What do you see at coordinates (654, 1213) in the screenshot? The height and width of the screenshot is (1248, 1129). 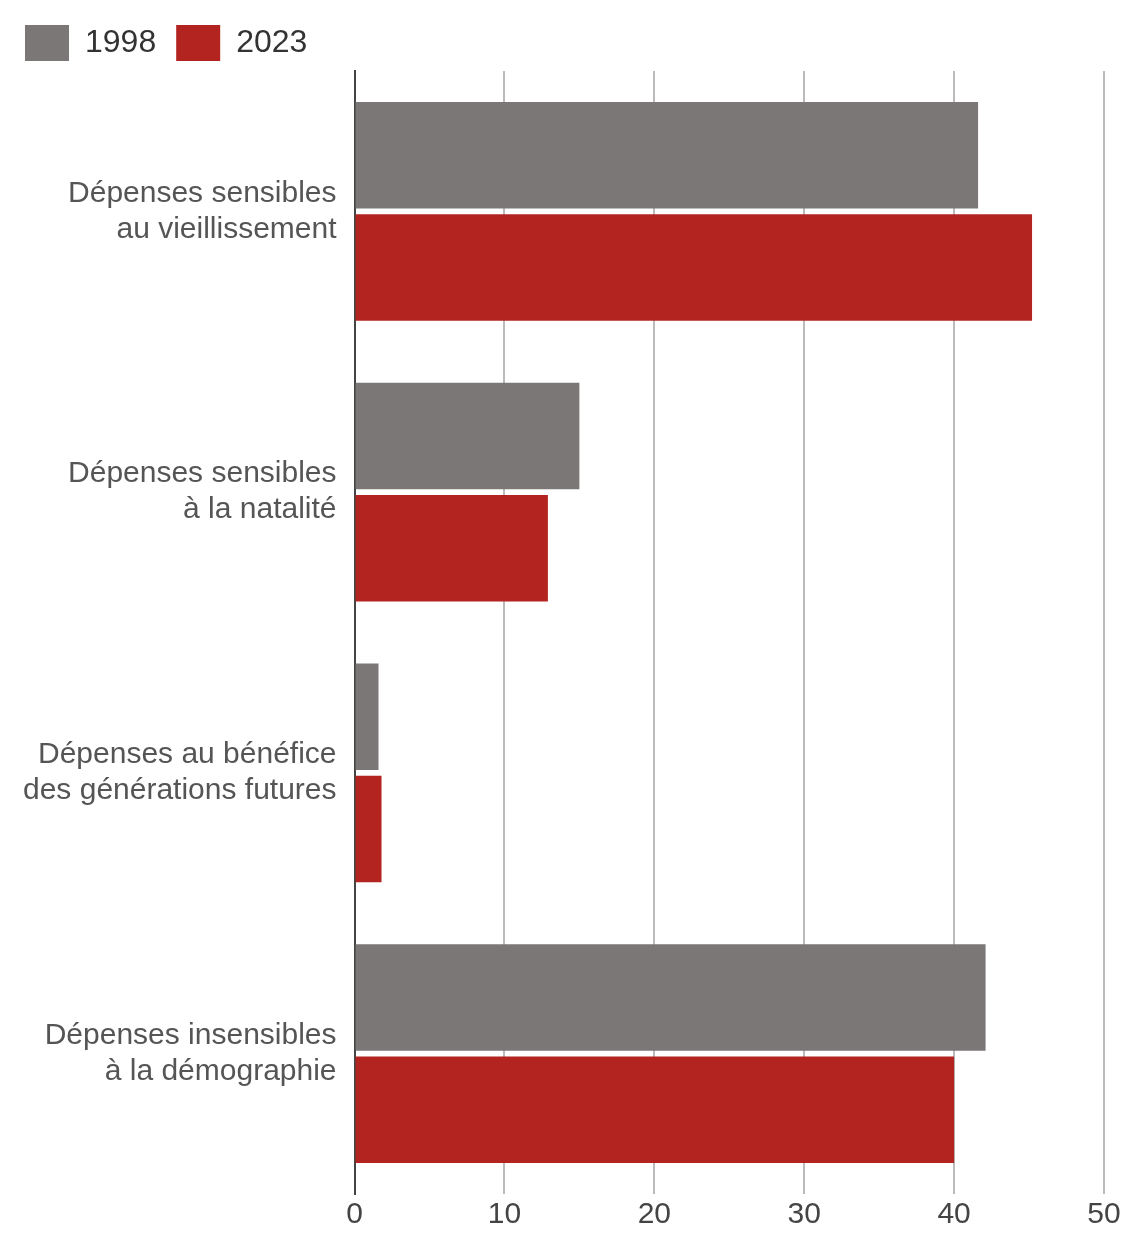 I see `x-tick-label: 20` at bounding box center [654, 1213].